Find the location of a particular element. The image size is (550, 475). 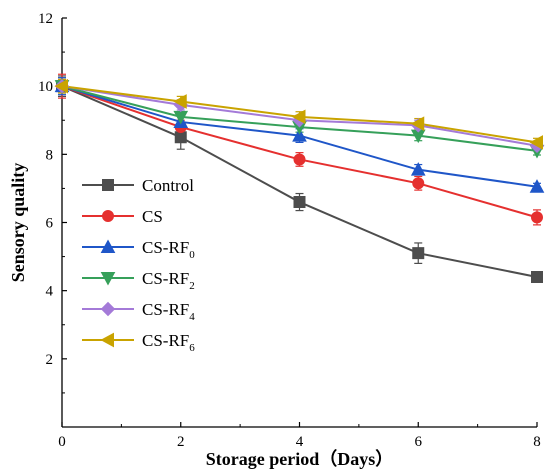

legend-label: CS-RF2 is located at coordinates (168, 280).